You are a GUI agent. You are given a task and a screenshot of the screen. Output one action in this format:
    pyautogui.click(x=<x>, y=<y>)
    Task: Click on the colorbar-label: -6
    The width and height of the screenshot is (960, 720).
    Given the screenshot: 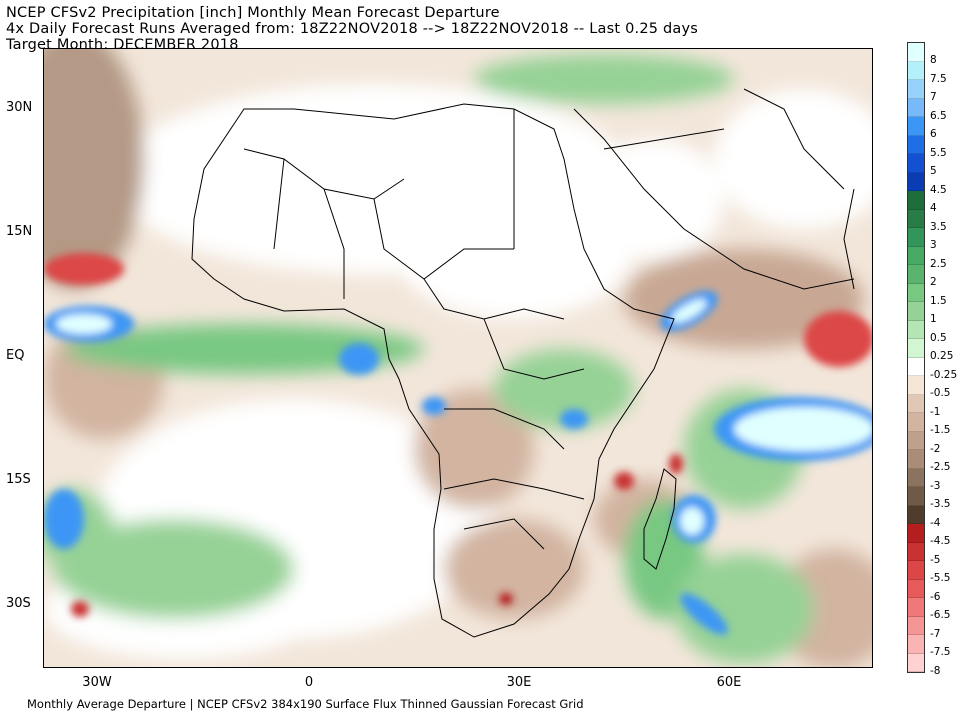 What is the action you would take?
    pyautogui.click(x=935, y=596)
    